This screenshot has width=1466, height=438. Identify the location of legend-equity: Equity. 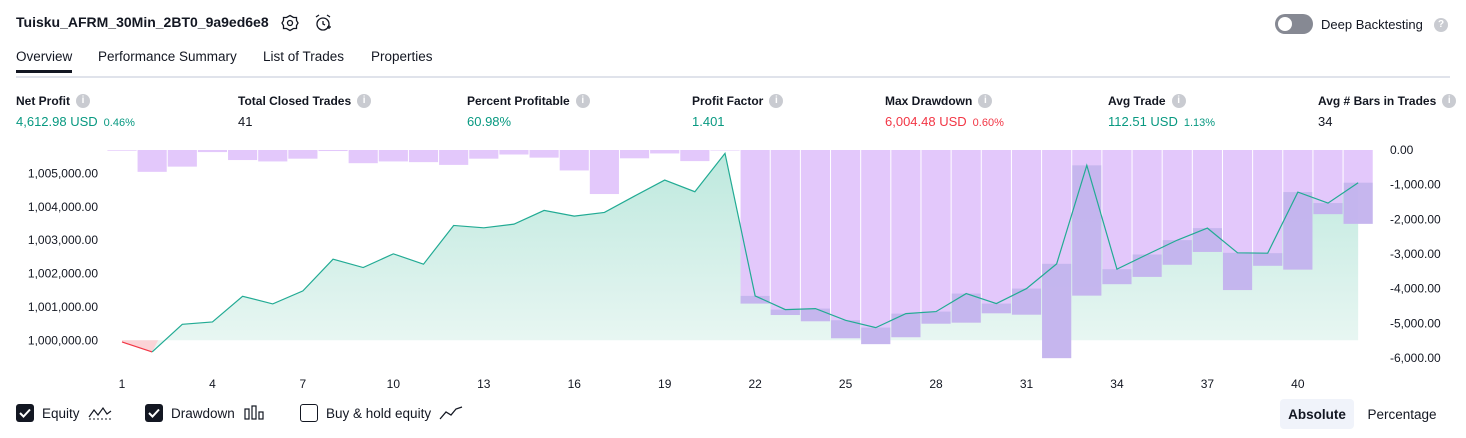
(64, 413).